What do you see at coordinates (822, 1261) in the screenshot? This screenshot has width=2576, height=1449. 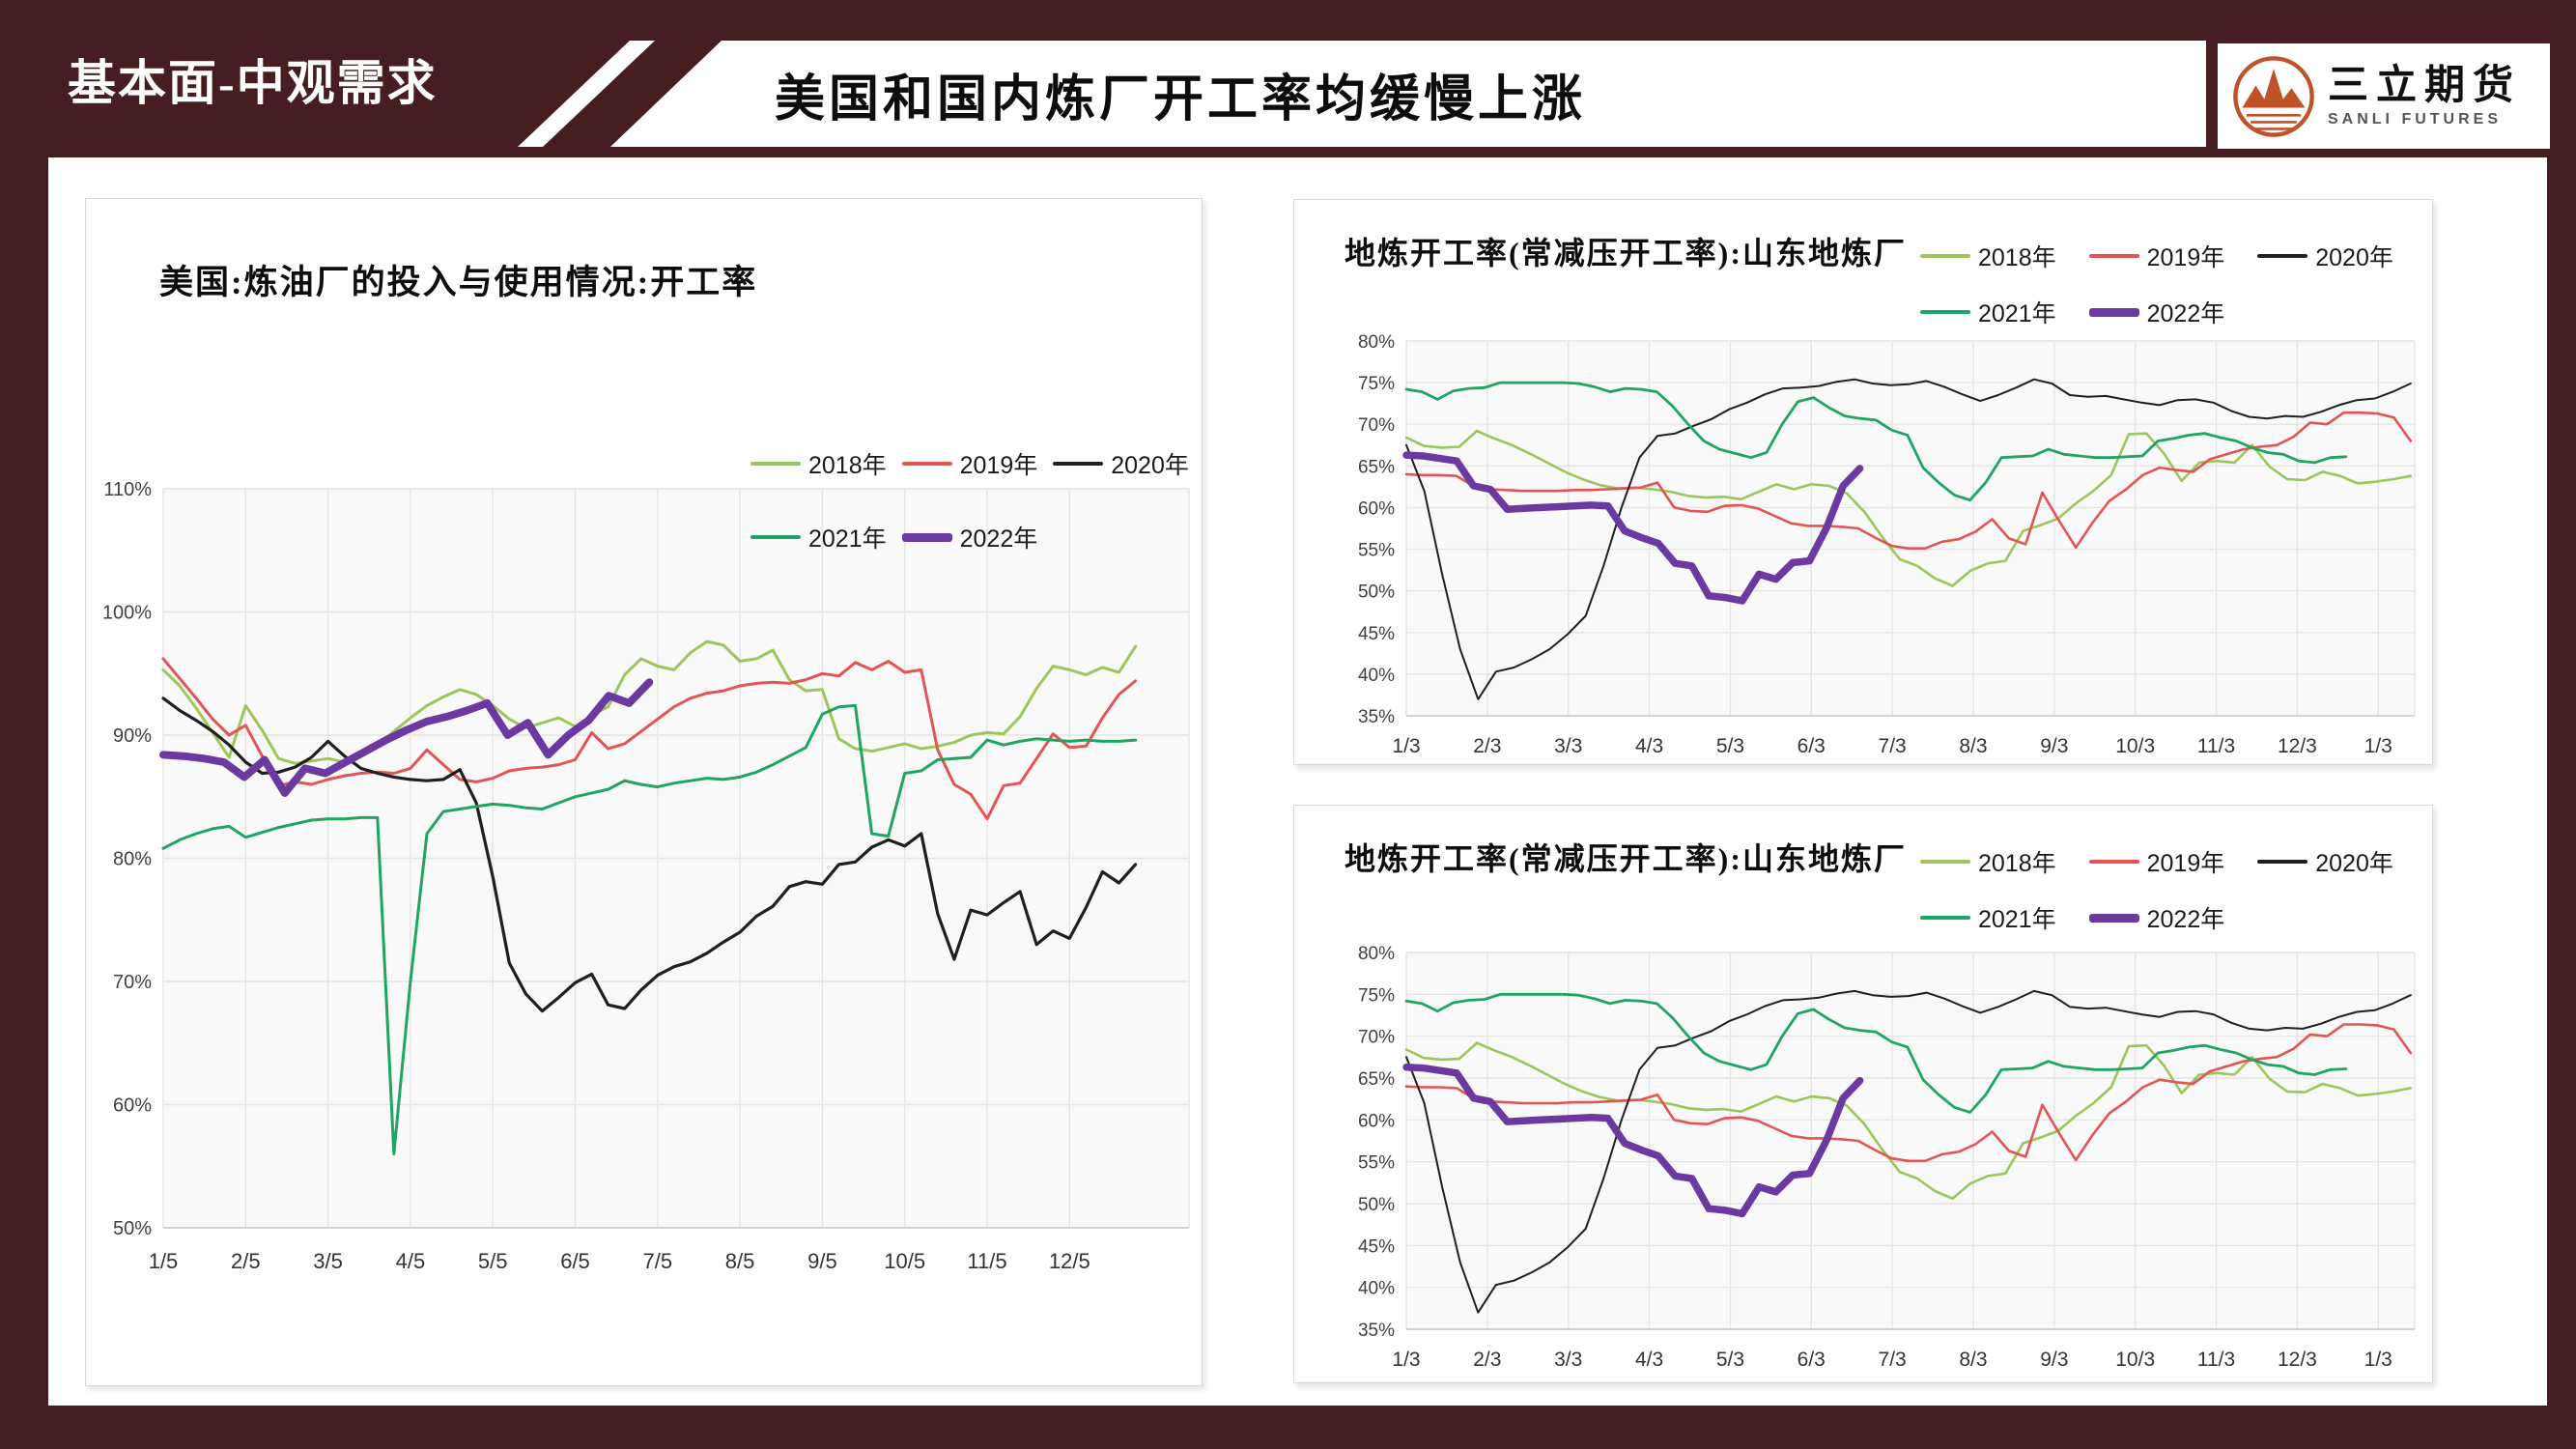 I see `svg-text: 9/5` at bounding box center [822, 1261].